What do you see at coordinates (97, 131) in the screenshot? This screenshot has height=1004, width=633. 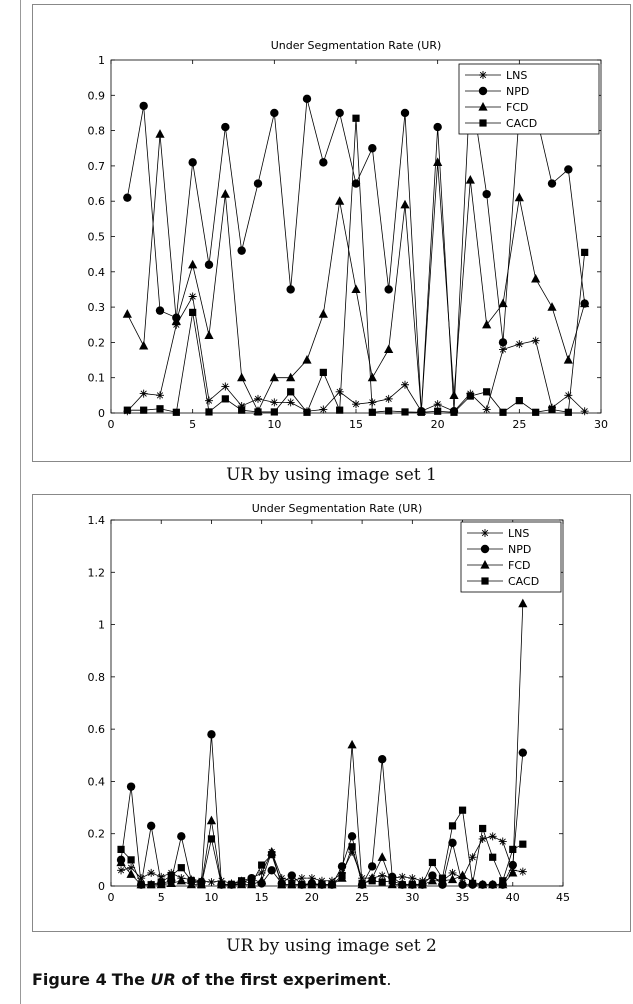 I see `y-tick-label: 0.8` at bounding box center [97, 131].